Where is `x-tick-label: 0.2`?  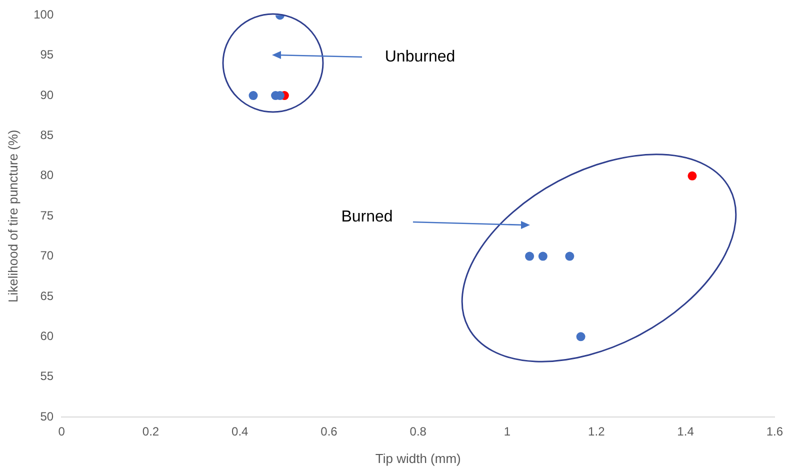 x-tick-label: 0.2 is located at coordinates (151, 431).